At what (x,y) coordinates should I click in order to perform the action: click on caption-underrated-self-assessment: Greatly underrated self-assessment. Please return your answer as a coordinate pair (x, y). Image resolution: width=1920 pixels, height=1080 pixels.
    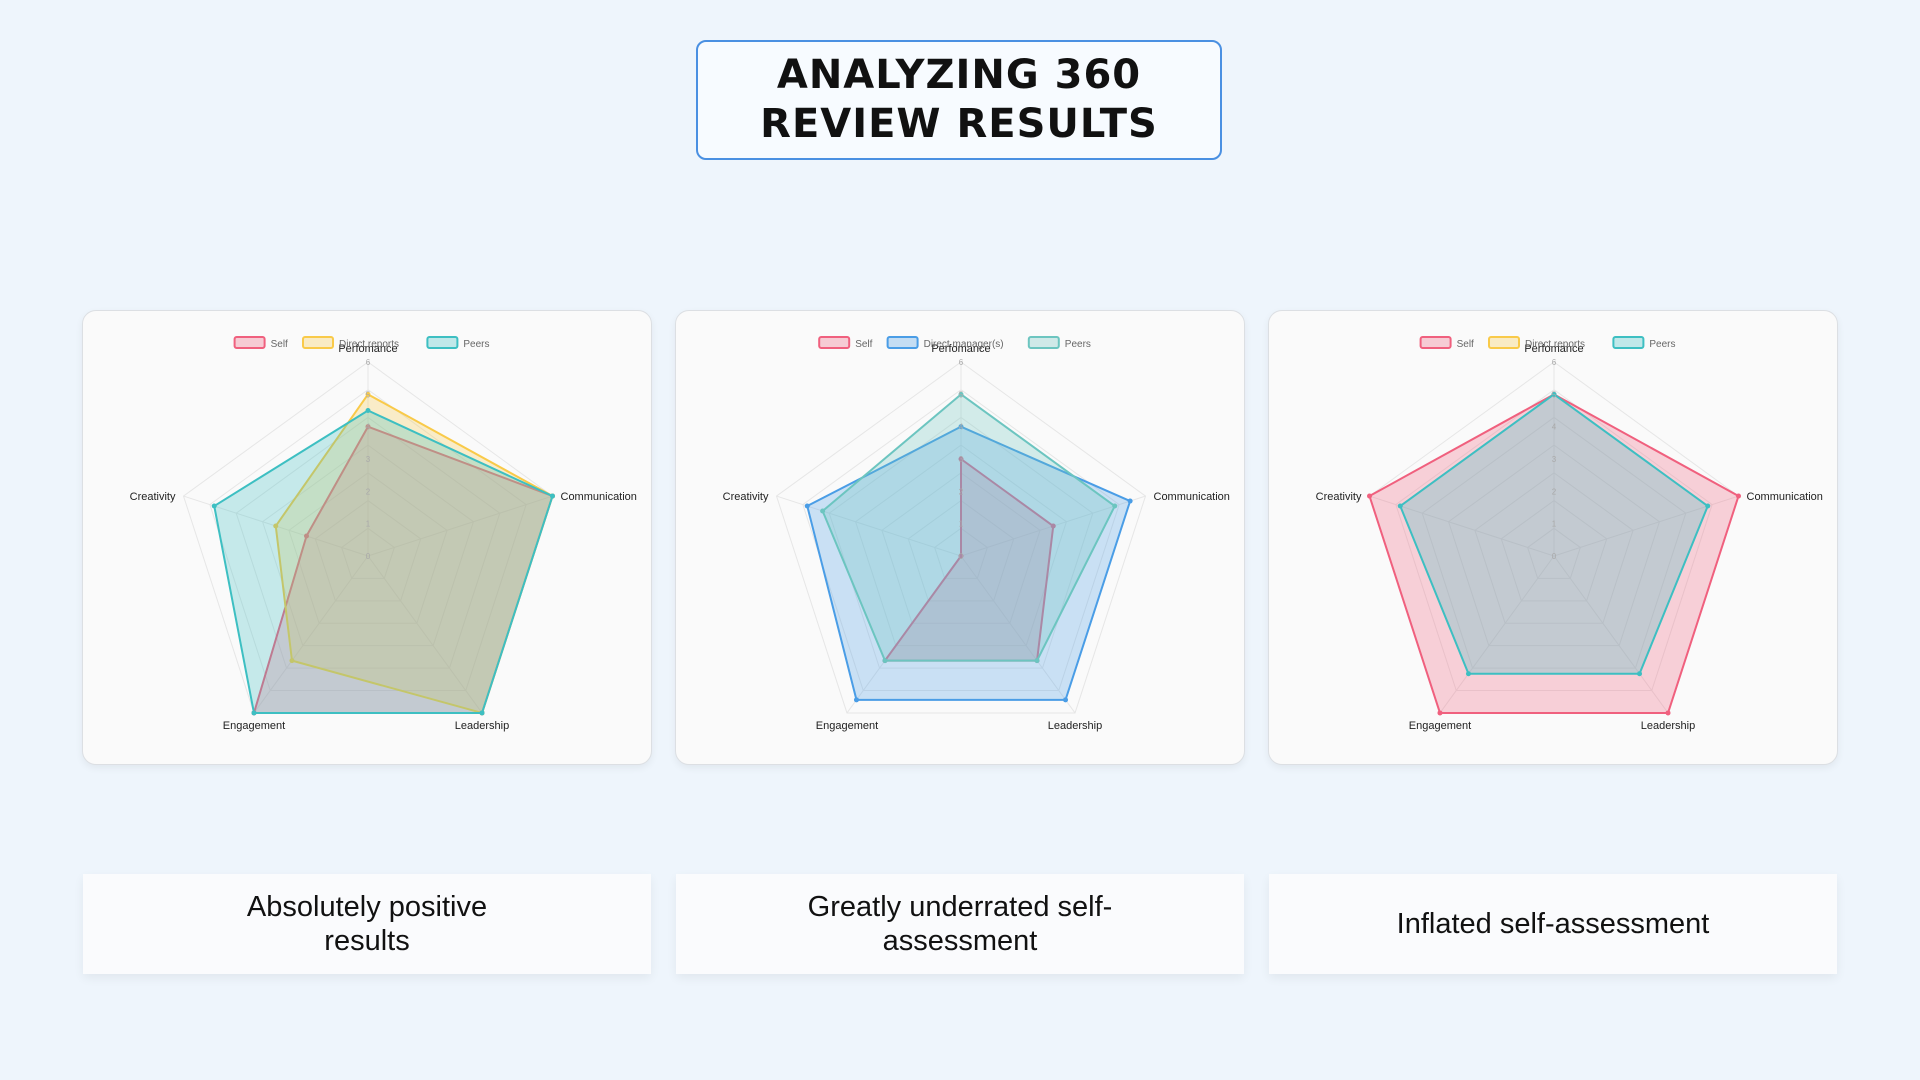
    Looking at the image, I should click on (960, 924).